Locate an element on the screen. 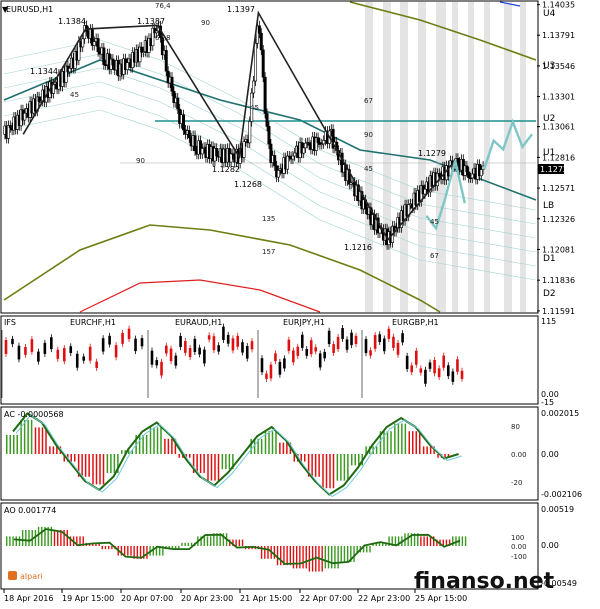 The height and width of the screenshot is (609, 600). olive-band-upper is located at coordinates (443, 31).